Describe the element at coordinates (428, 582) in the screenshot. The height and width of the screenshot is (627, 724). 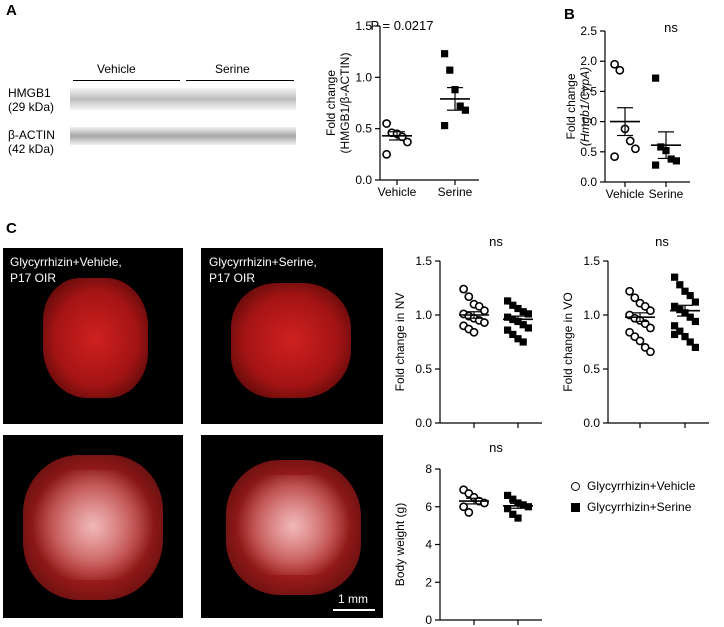
I see `y-tick-label: 2` at that location.